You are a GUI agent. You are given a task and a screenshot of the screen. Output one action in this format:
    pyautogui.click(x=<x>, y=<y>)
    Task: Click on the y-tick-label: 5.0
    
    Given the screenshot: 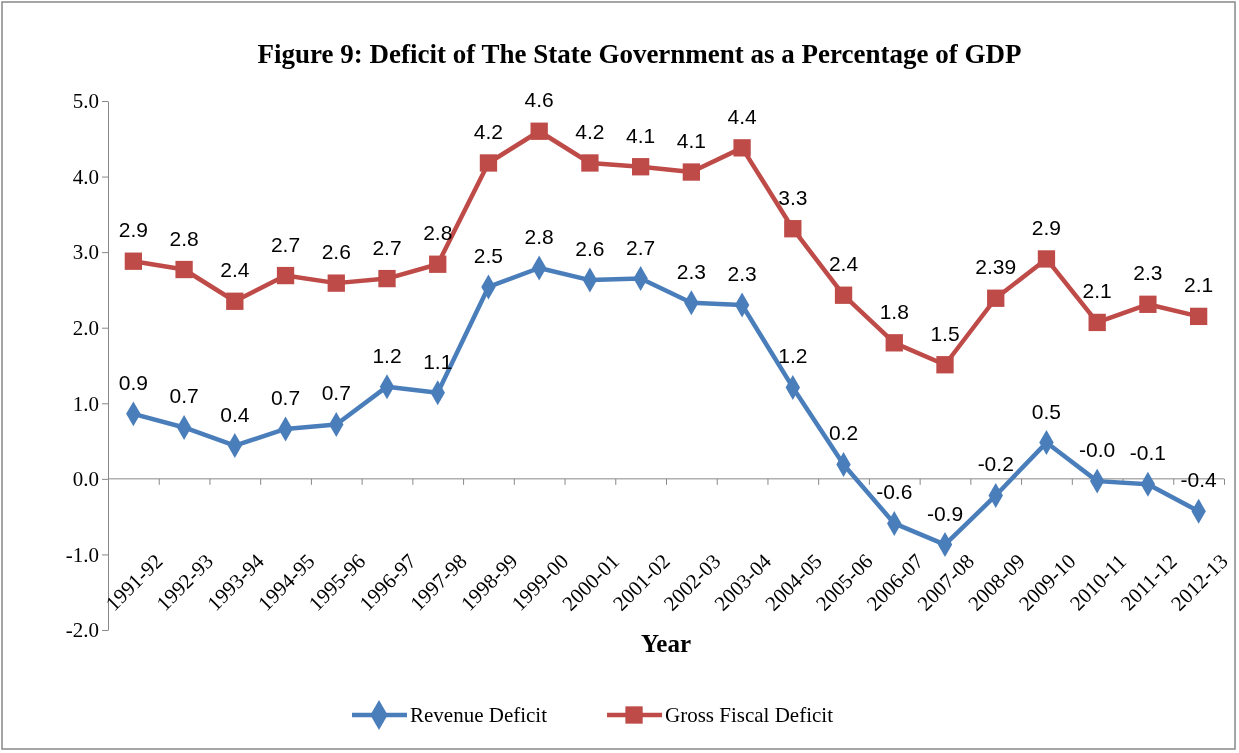 What is the action you would take?
    pyautogui.click(x=85, y=101)
    